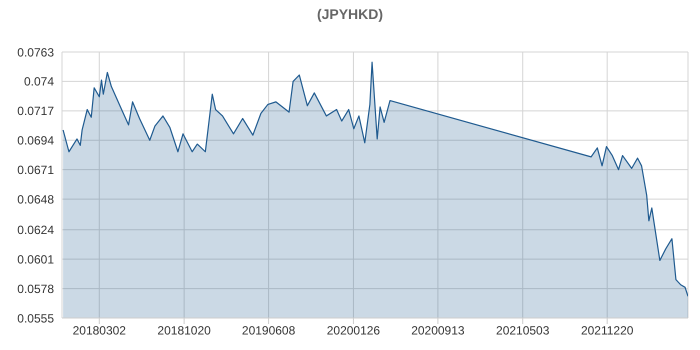  Describe the element at coordinates (35, 141) in the screenshot. I see `y-tick-label: 0.0694` at that location.